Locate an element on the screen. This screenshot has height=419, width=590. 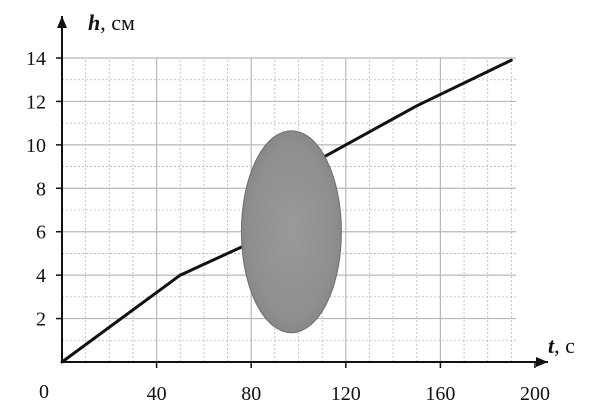
x-axis-label: t, с is located at coordinates (561, 345).